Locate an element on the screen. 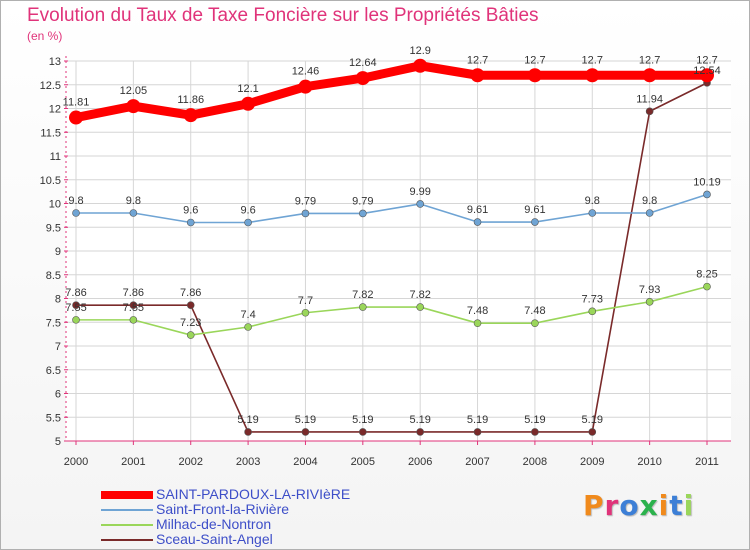  y-tick-label: 8 is located at coordinates (58, 300).